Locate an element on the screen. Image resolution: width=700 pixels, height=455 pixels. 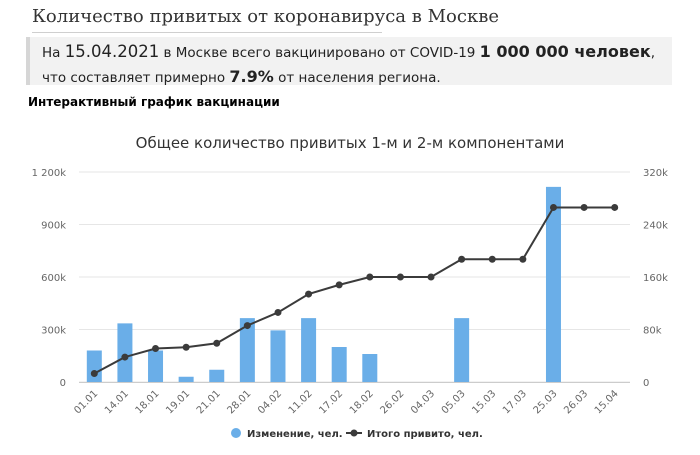
legend-bar-label: Изменение, чел. is located at coordinates (295, 434).